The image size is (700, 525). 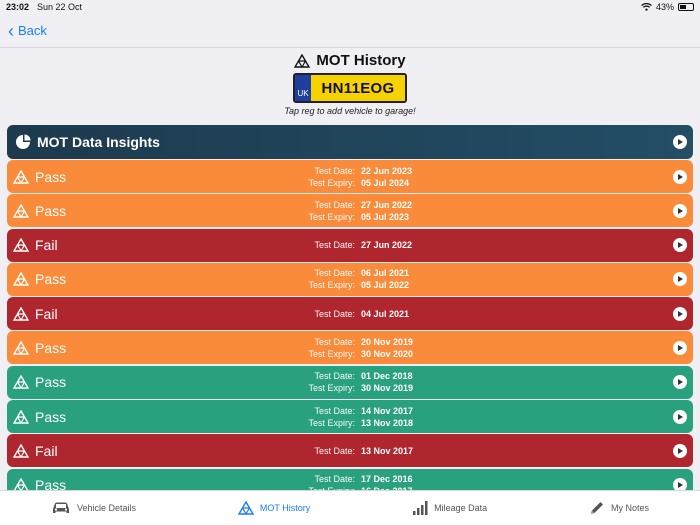 I want to click on pencil-icon, so click(x=597, y=508).